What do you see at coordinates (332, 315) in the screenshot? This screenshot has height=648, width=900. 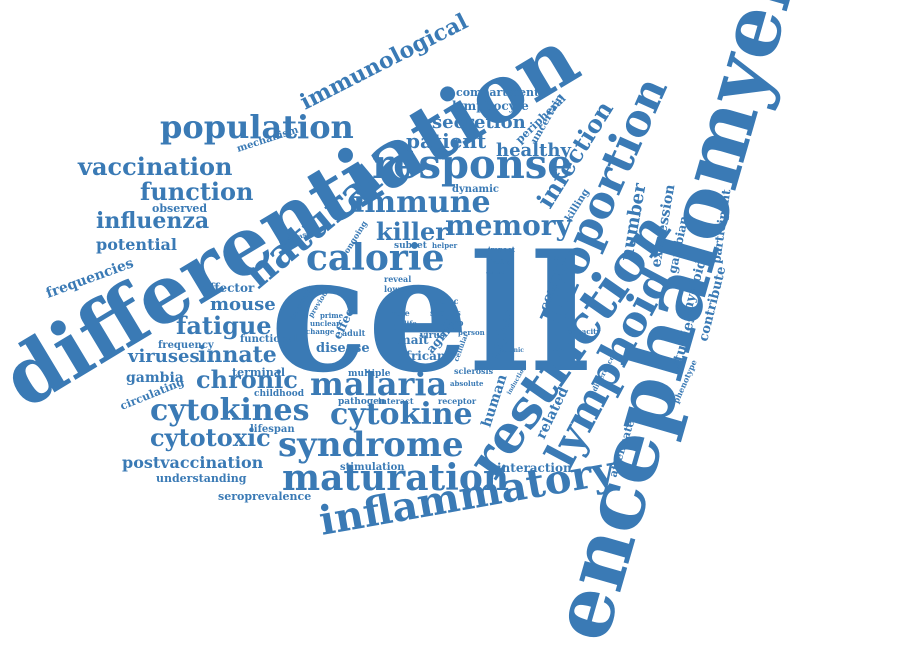 I see `word-prime: prime` at bounding box center [332, 315].